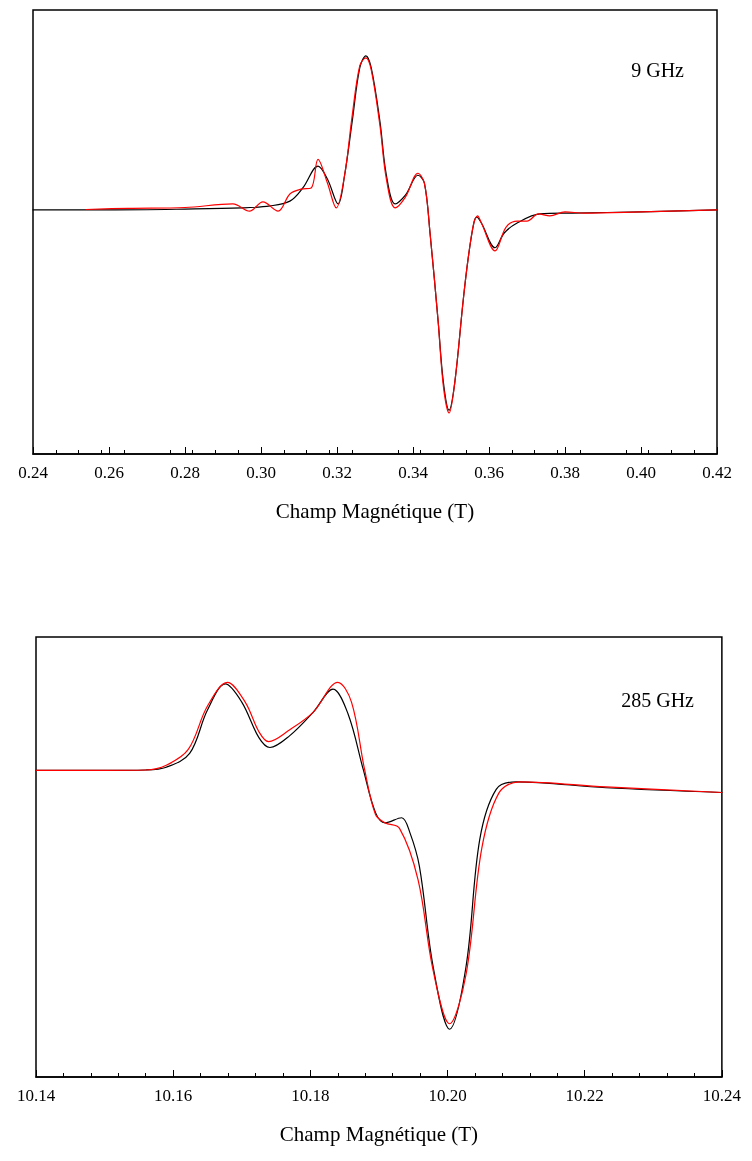 This screenshot has height=1161, width=752. I want to click on x-tick-label: 10.24, so click(722, 1095).